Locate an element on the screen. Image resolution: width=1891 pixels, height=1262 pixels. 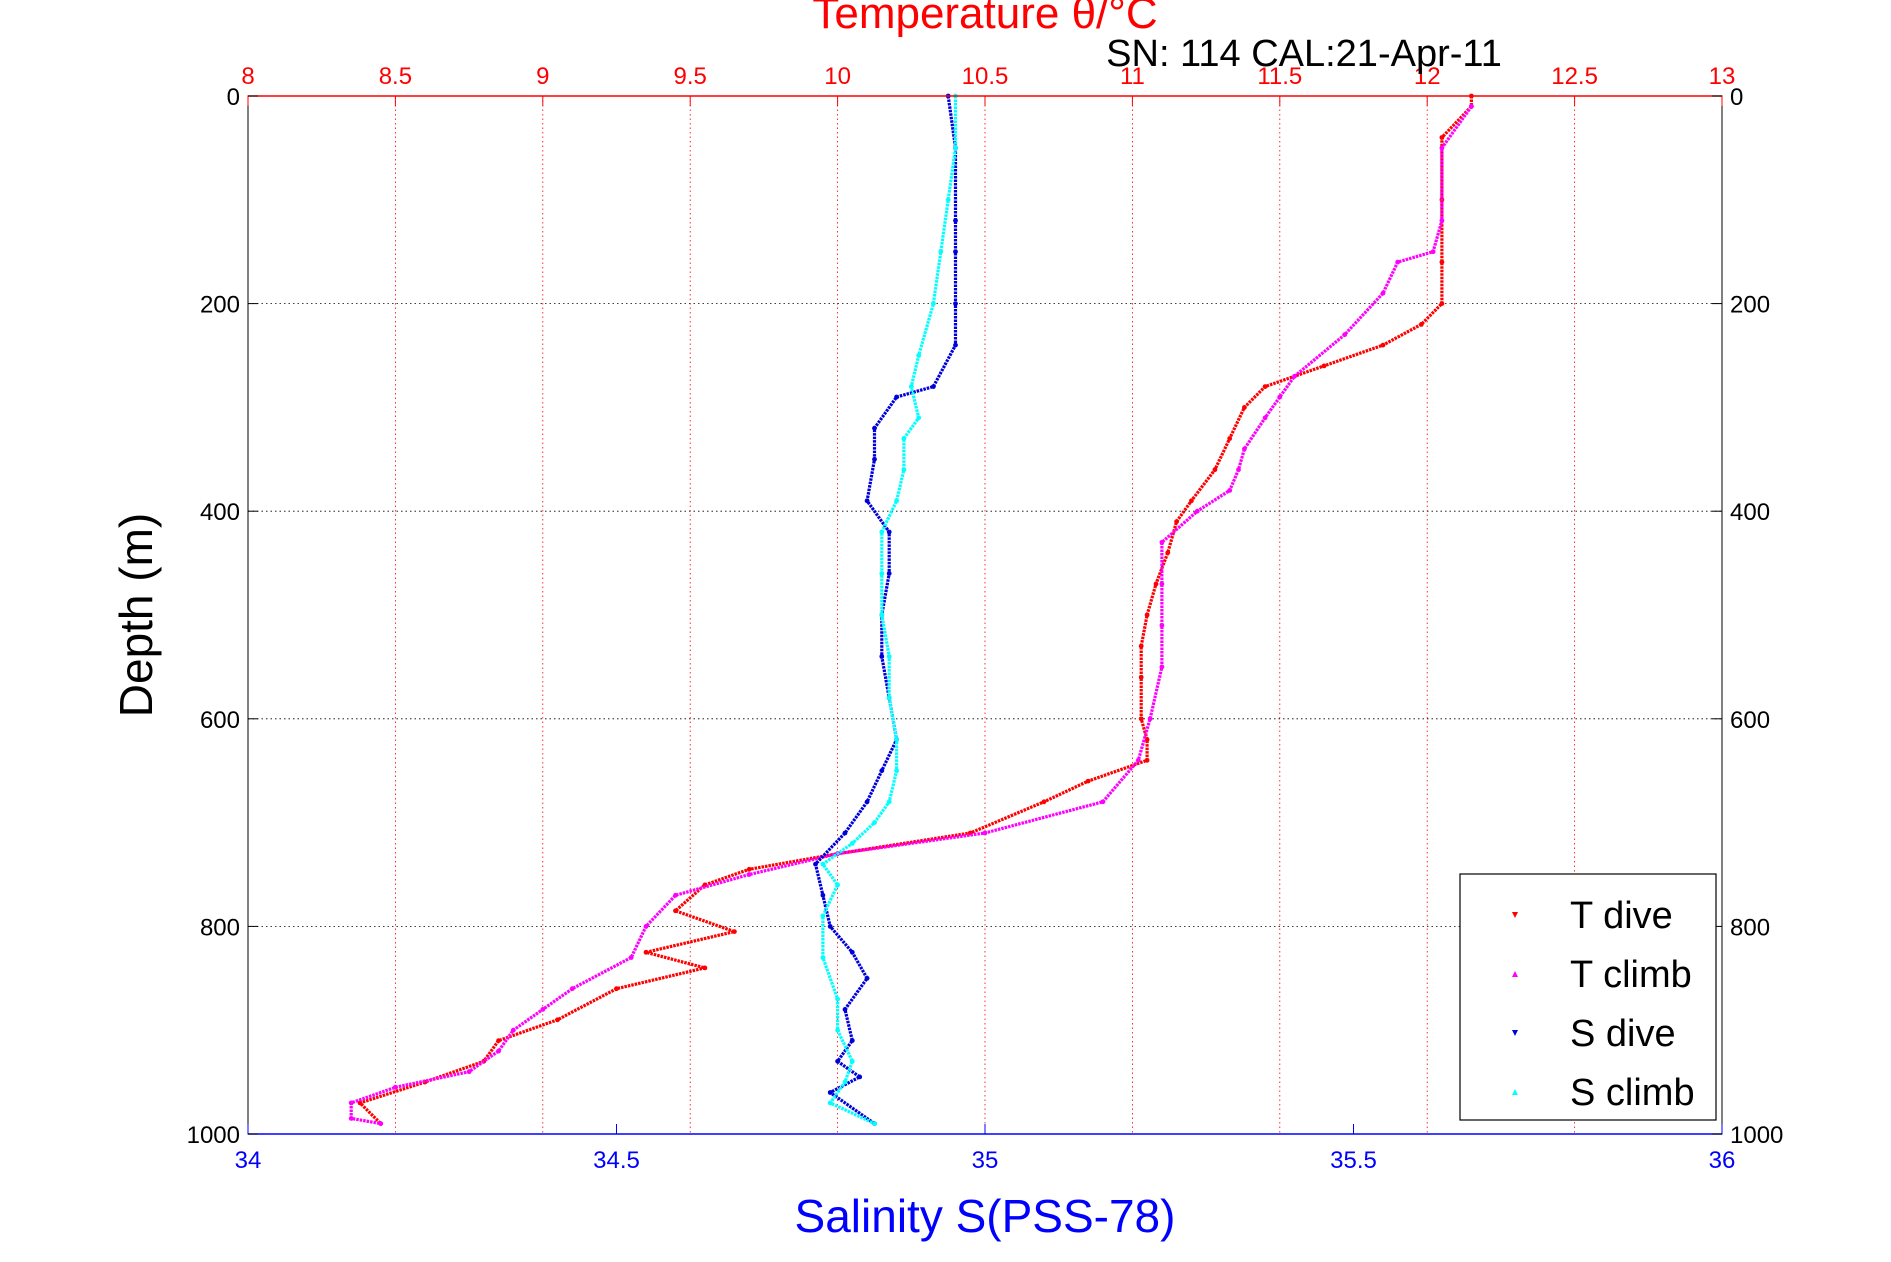
left-tick-label: 800 is located at coordinates (220, 927).